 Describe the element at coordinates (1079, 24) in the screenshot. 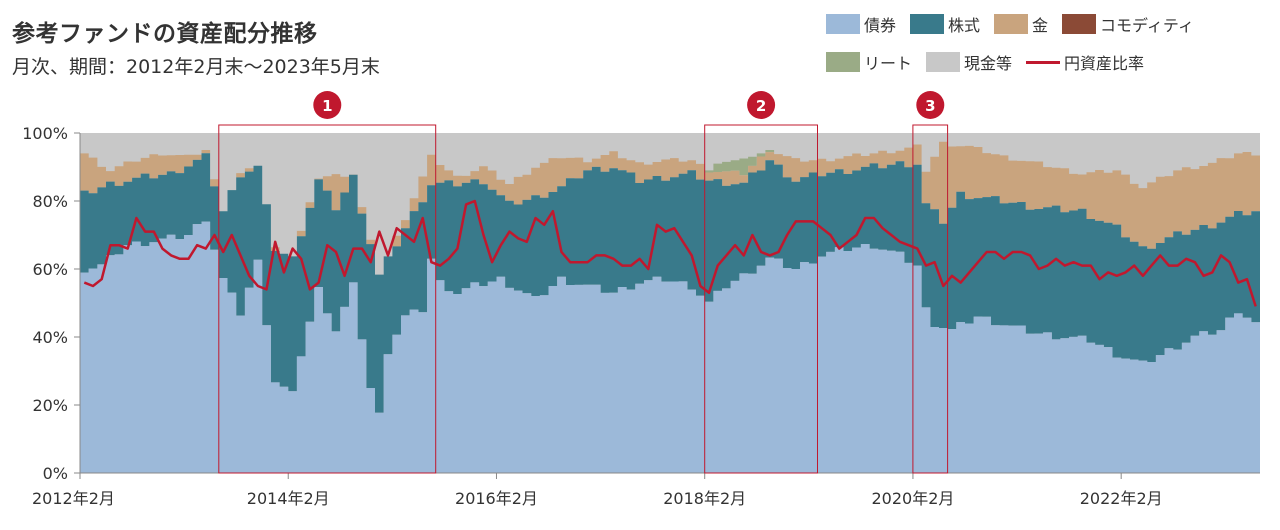

I see `legend-swatch-commodity` at that location.